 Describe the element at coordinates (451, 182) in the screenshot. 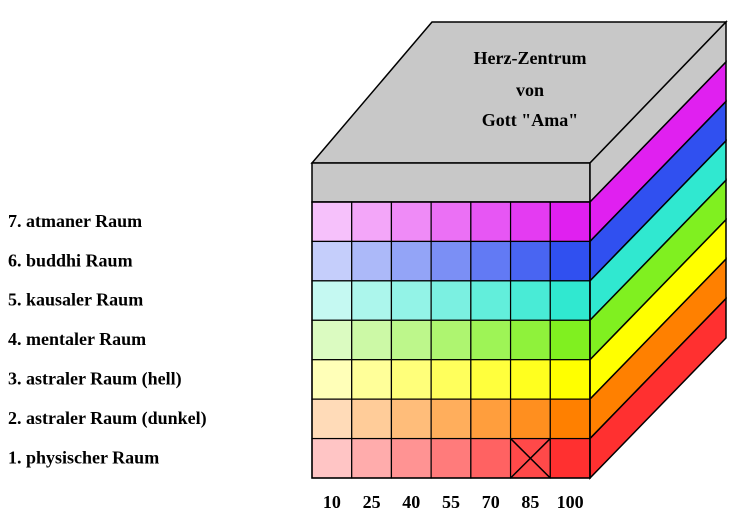

I see `front-band` at that location.